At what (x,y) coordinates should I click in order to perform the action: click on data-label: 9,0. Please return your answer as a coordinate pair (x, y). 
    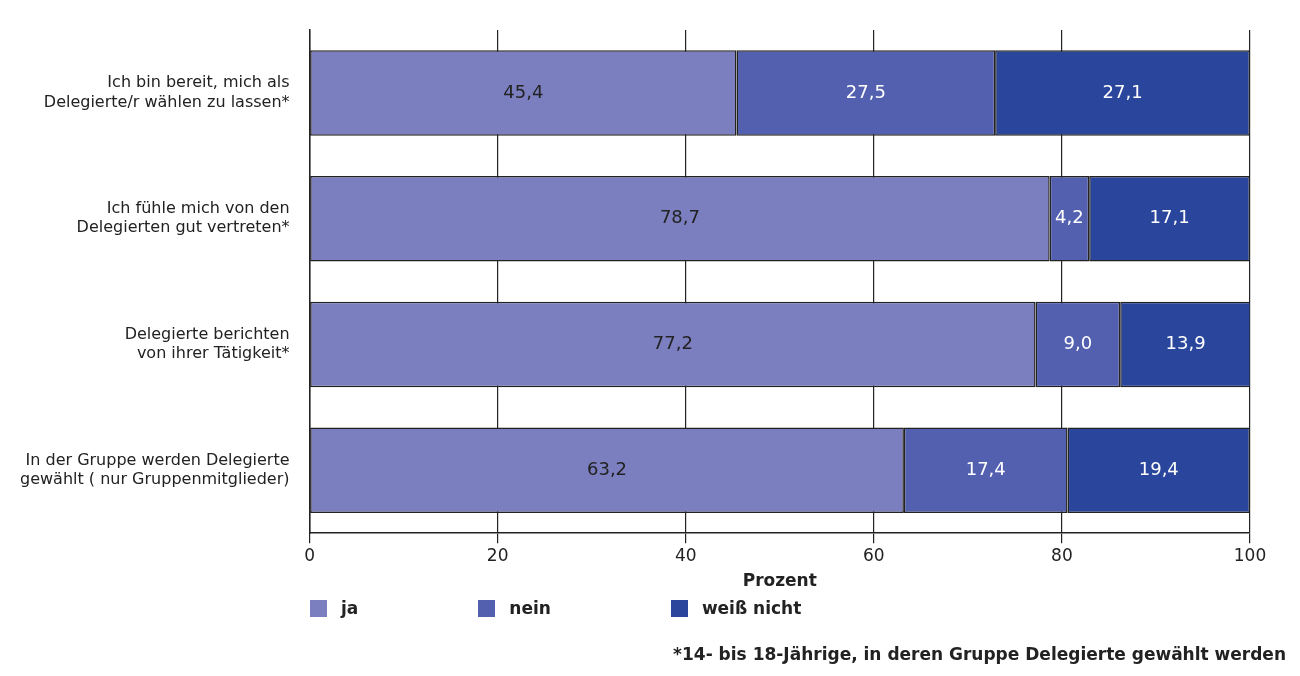
    Looking at the image, I should click on (1078, 343).